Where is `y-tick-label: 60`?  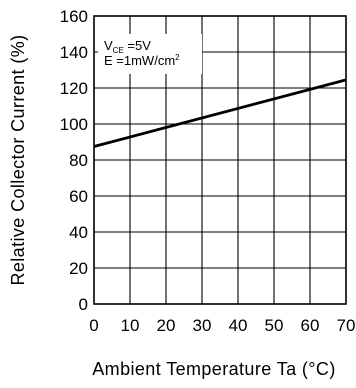
y-tick-label: 60 is located at coordinates (78, 196).